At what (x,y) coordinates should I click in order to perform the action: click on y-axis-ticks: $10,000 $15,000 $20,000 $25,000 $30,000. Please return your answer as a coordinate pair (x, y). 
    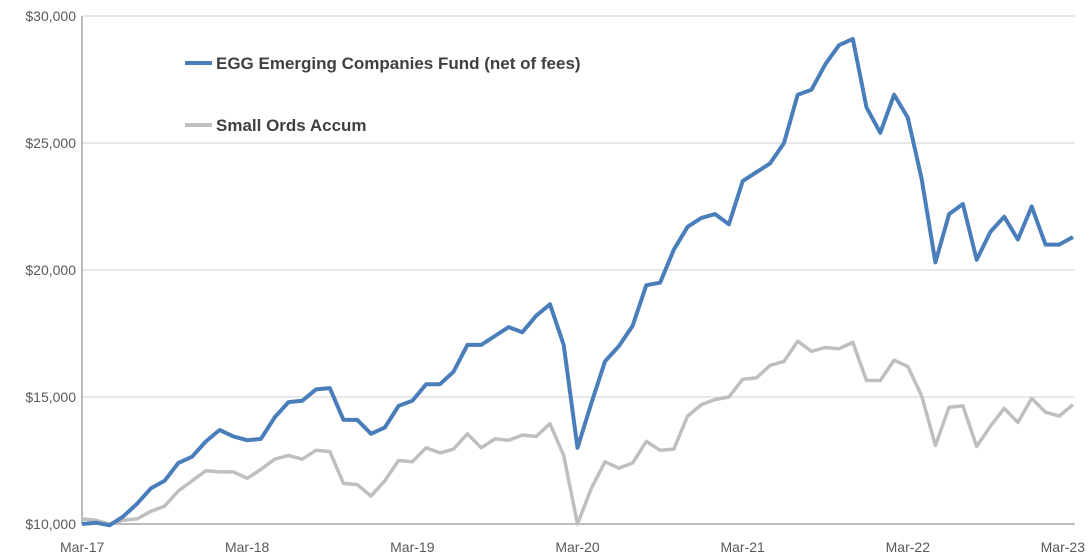
    Looking at the image, I should click on (50, 270).